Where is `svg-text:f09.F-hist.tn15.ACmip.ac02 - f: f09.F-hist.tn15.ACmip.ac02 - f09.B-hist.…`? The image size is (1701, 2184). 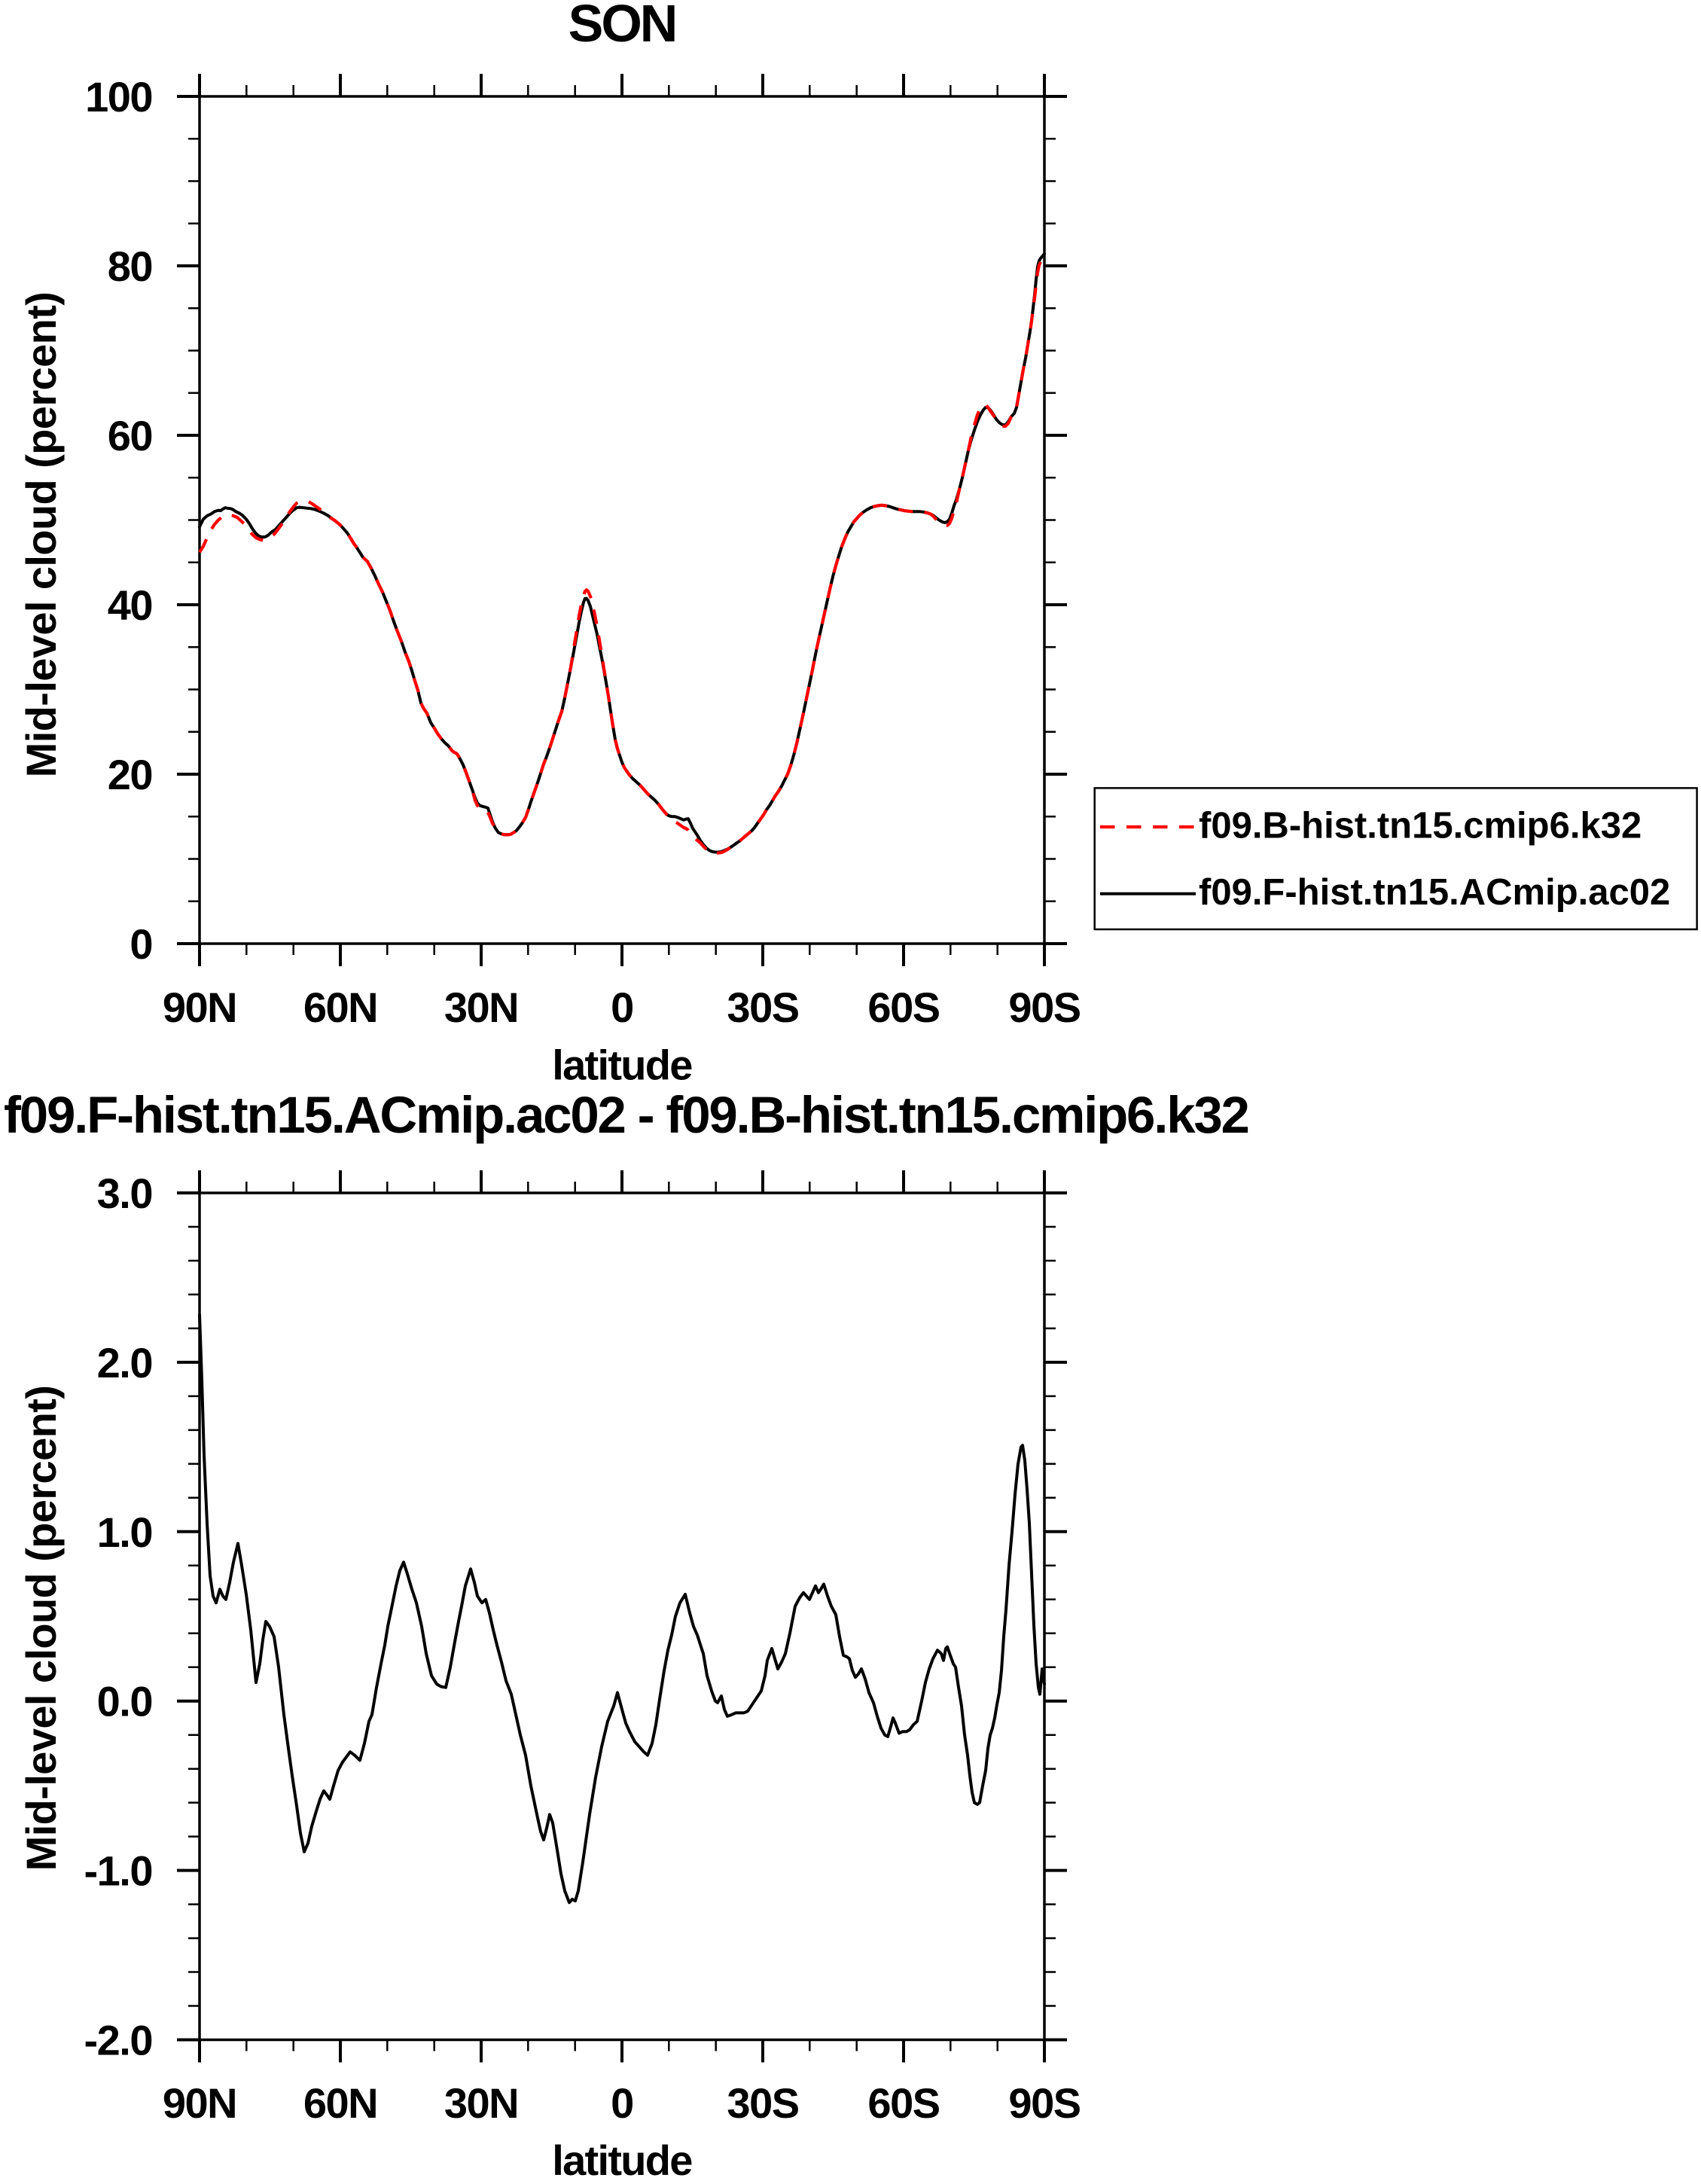
svg-text:f09.F-hist.tn15.ACmip.ac02 - f: f09.F-hist.tn15.ACmip.ac02 - f09.B-hist.… is located at coordinates (626, 1115).